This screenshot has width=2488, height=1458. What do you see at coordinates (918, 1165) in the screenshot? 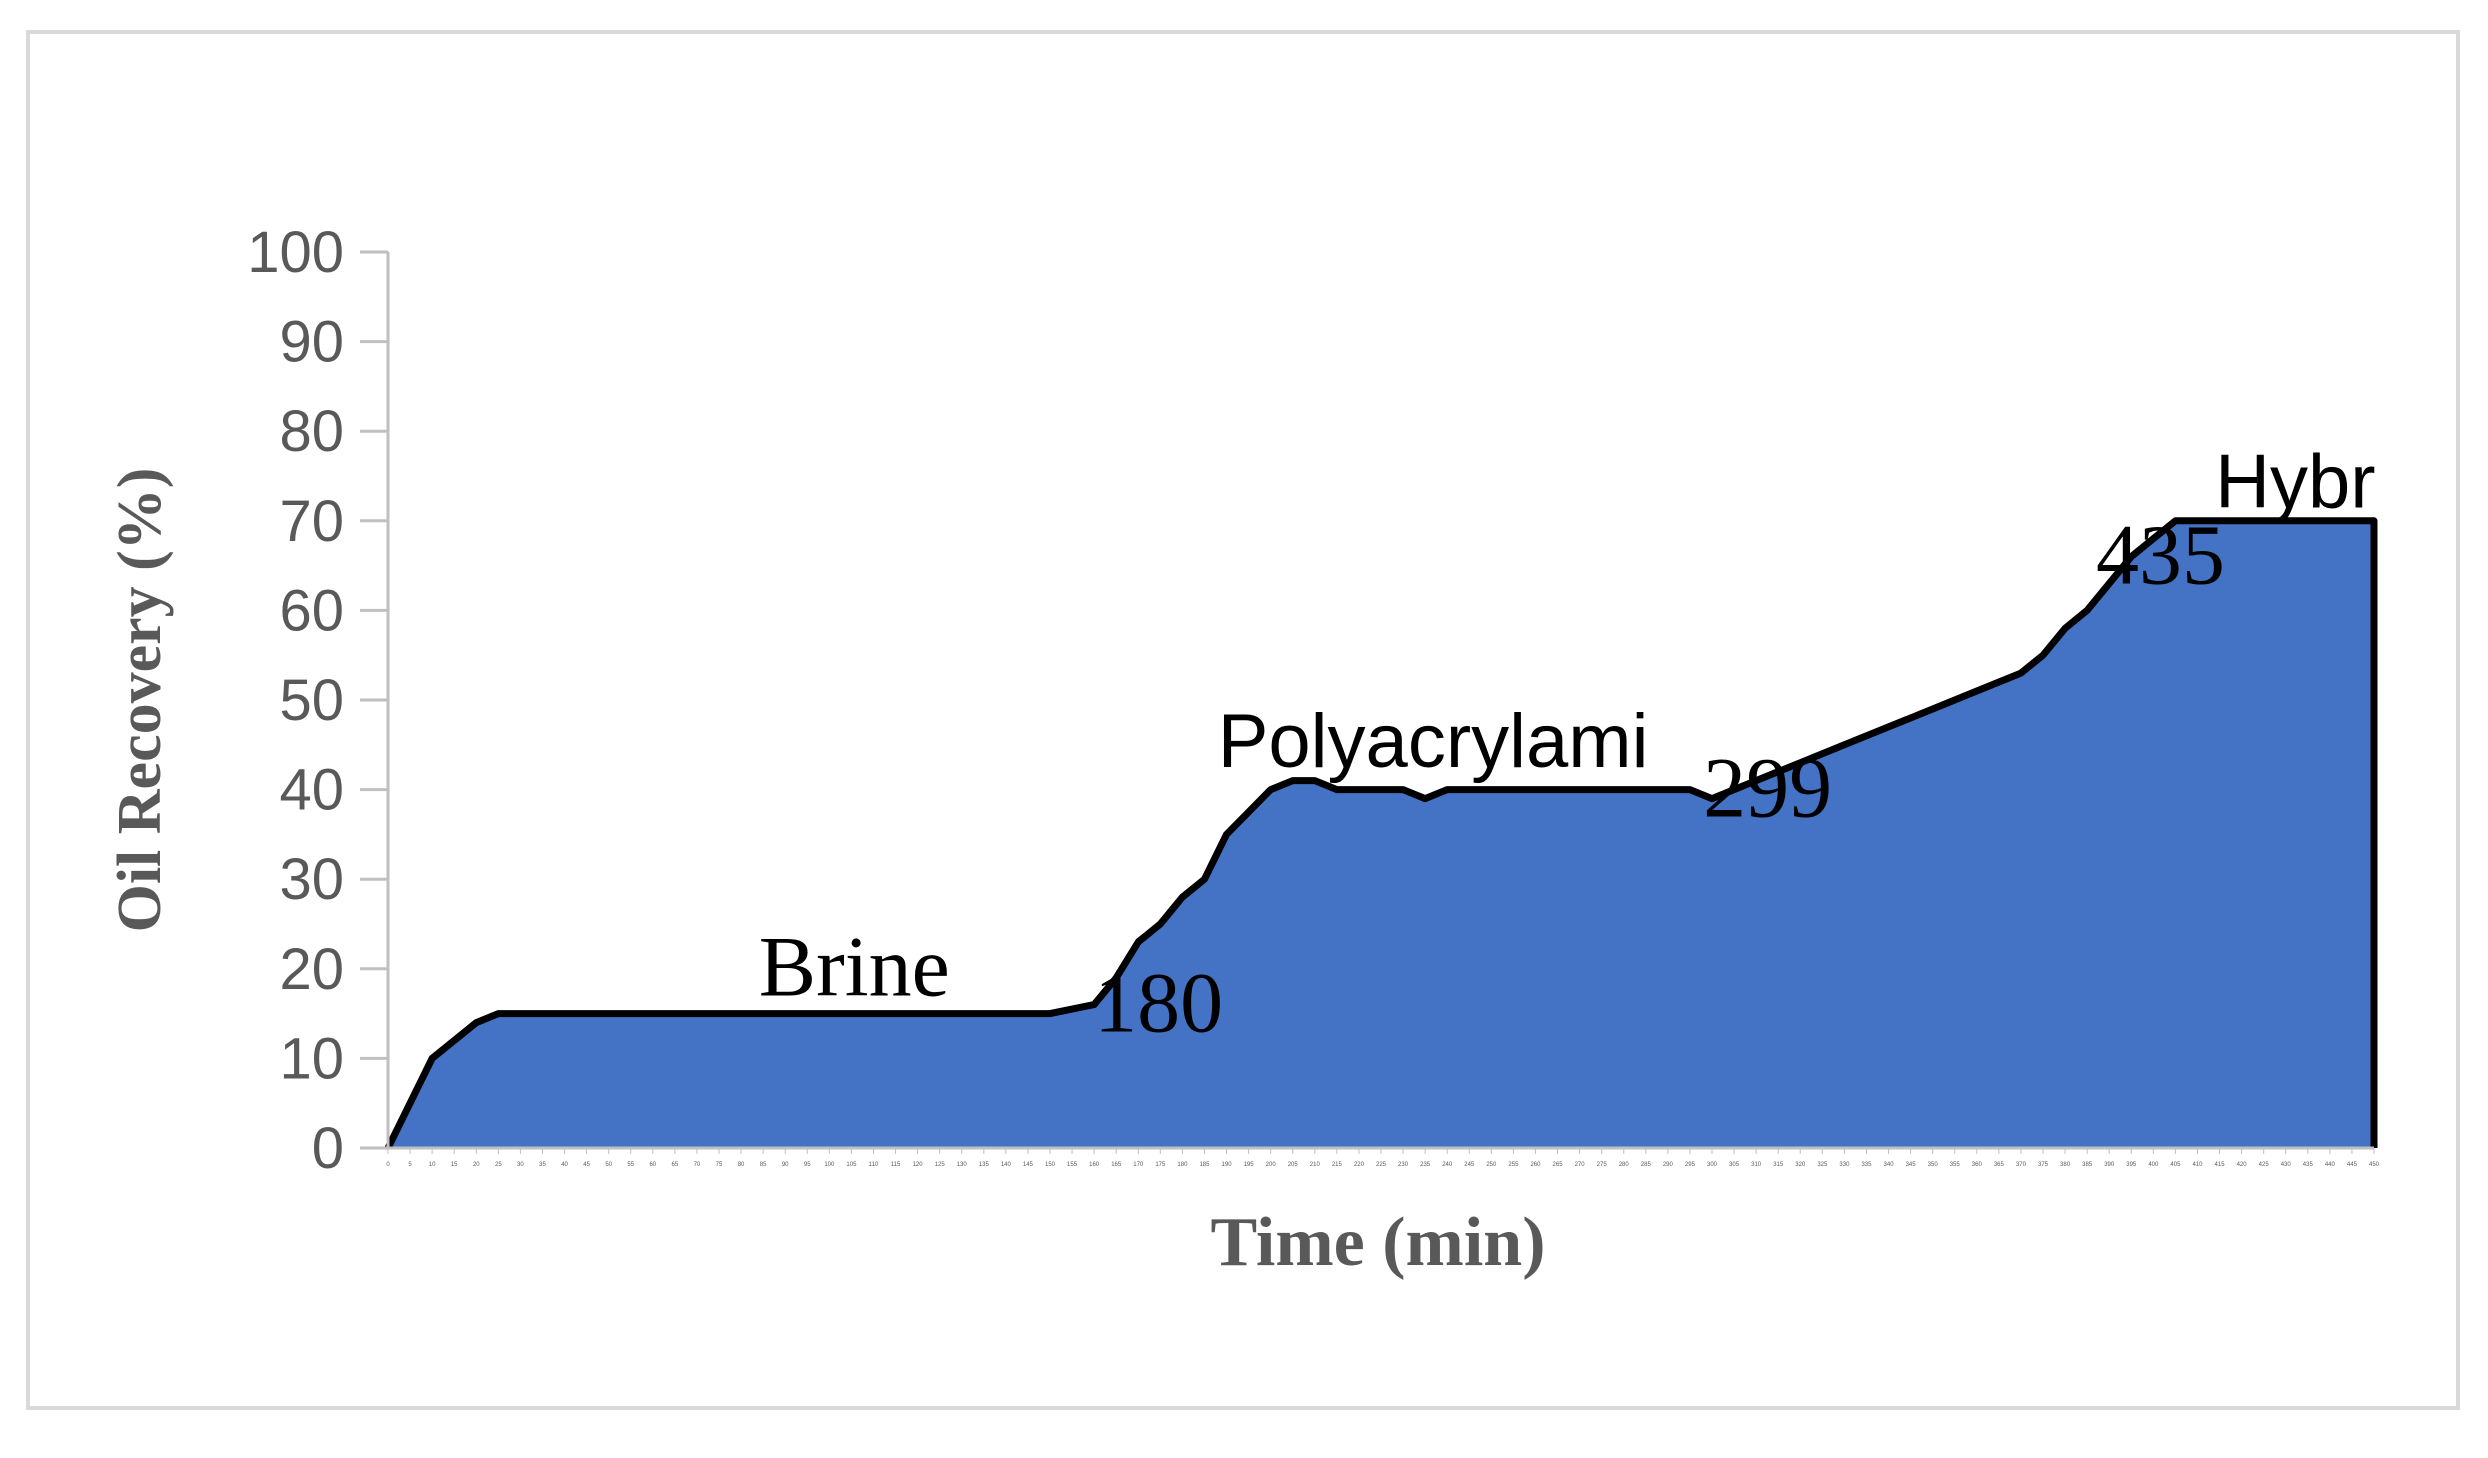
I see `x-tick-label: 120` at bounding box center [918, 1165].